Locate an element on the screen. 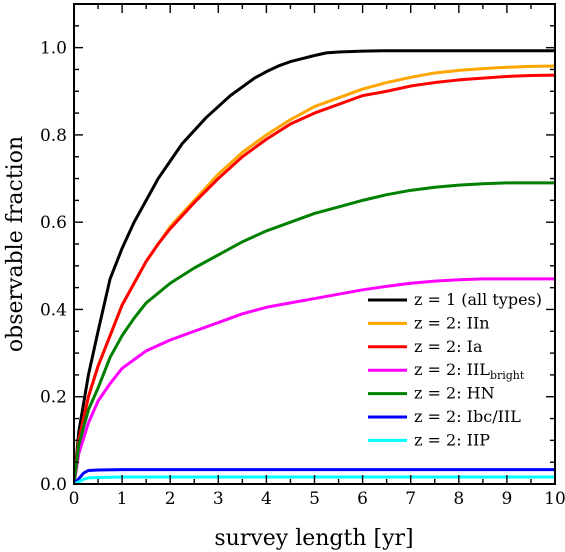  y-tick-label: 0.2 is located at coordinates (53, 398).